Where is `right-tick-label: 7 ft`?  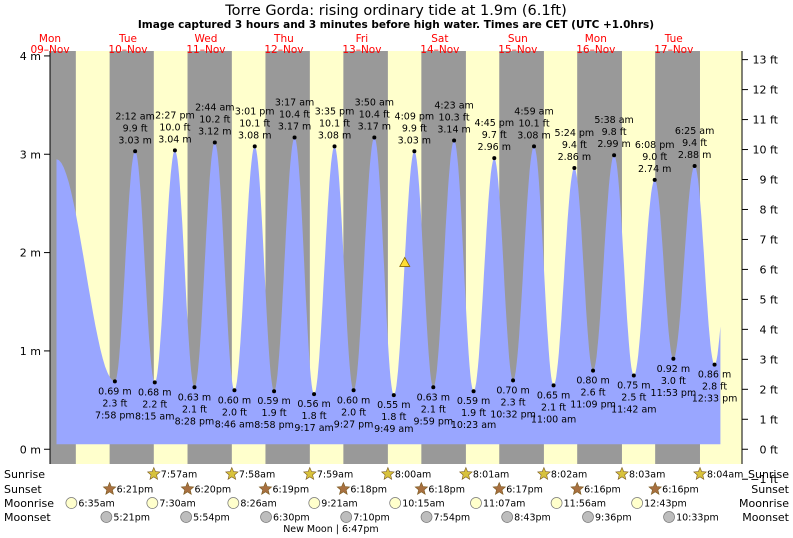
right-tick-label: 7 ft is located at coordinates (769, 239).